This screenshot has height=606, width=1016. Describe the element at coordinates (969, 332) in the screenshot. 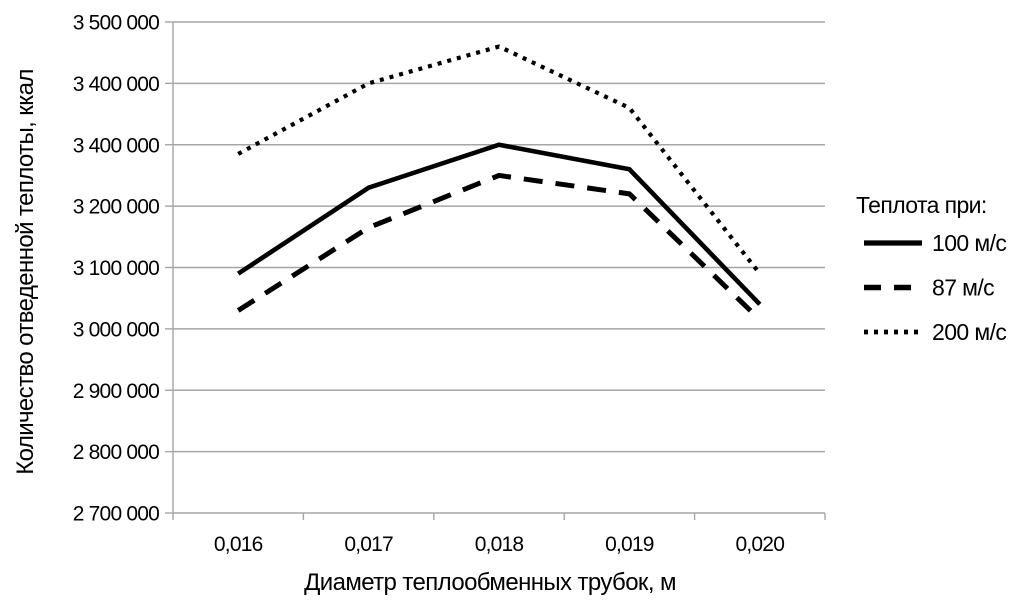

I see `legend-label: 200 м/с` at that location.